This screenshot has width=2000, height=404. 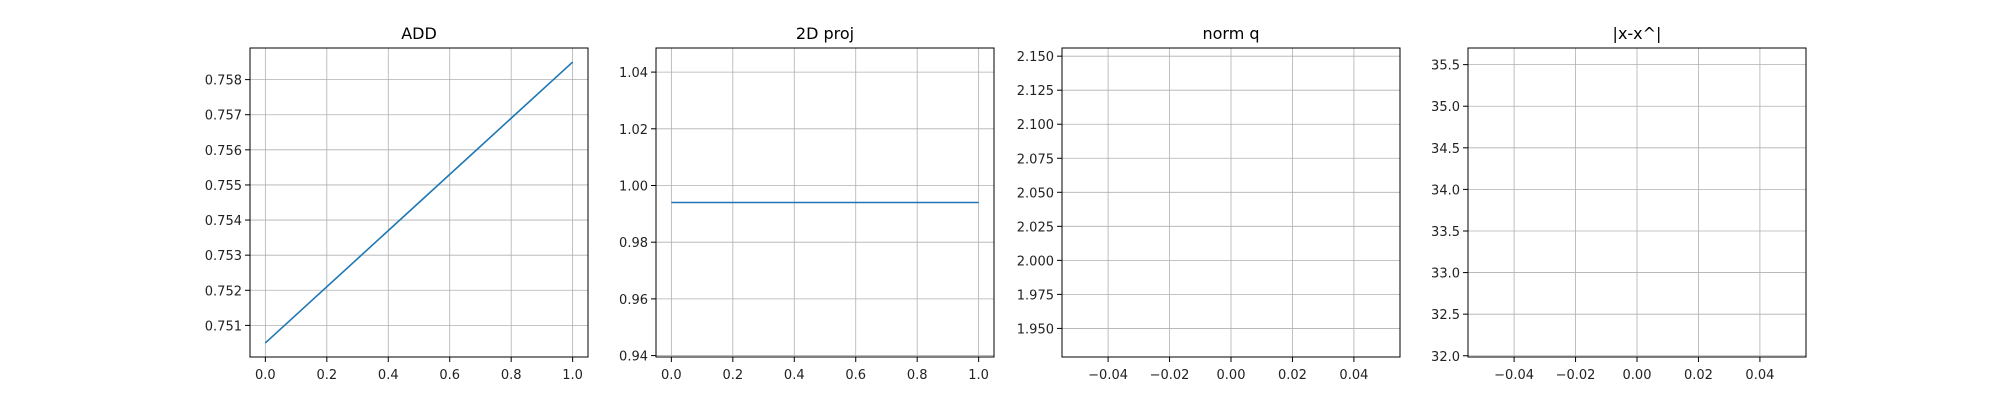 What do you see at coordinates (1230, 33) in the screenshot?
I see `chart-title: norm q` at bounding box center [1230, 33].